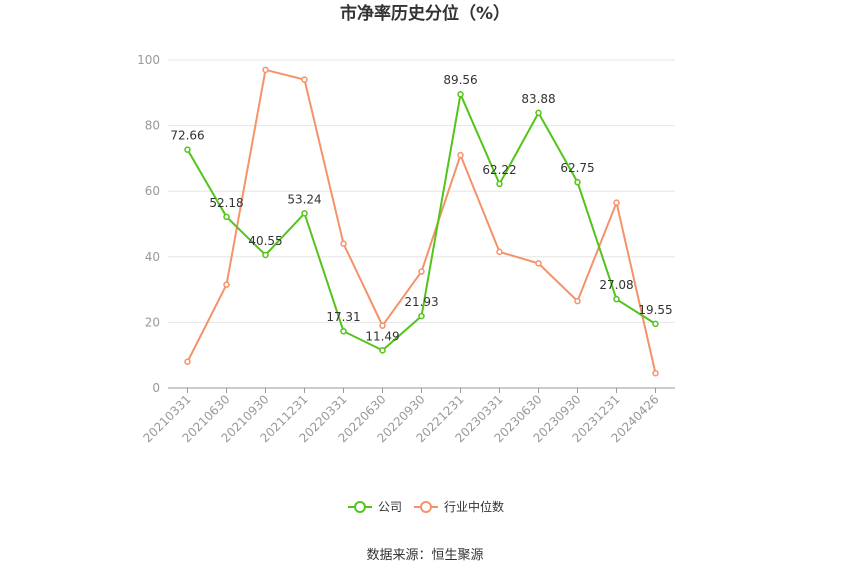 Image resolution: width=850 pixels, height=575 pixels. I want to click on legend: 公司 行业中位数, so click(426, 506).